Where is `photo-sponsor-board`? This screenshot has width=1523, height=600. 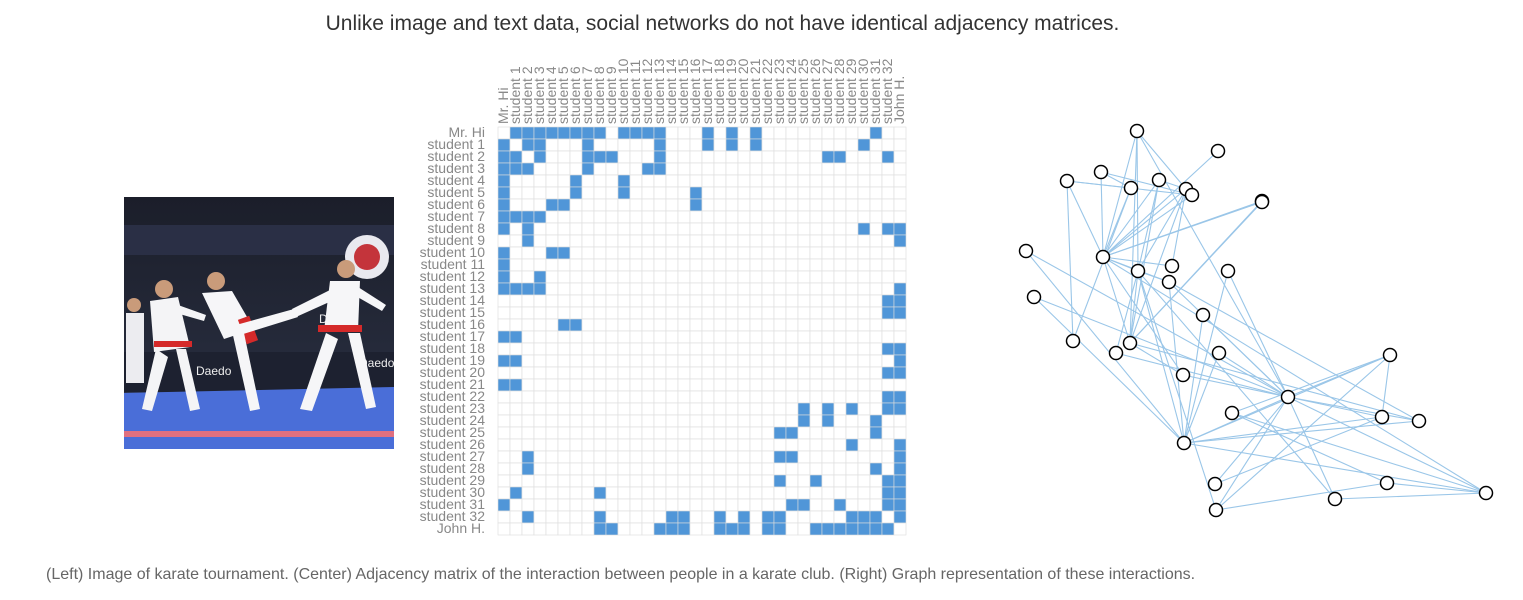 photo-sponsor-board is located at coordinates (259, 372).